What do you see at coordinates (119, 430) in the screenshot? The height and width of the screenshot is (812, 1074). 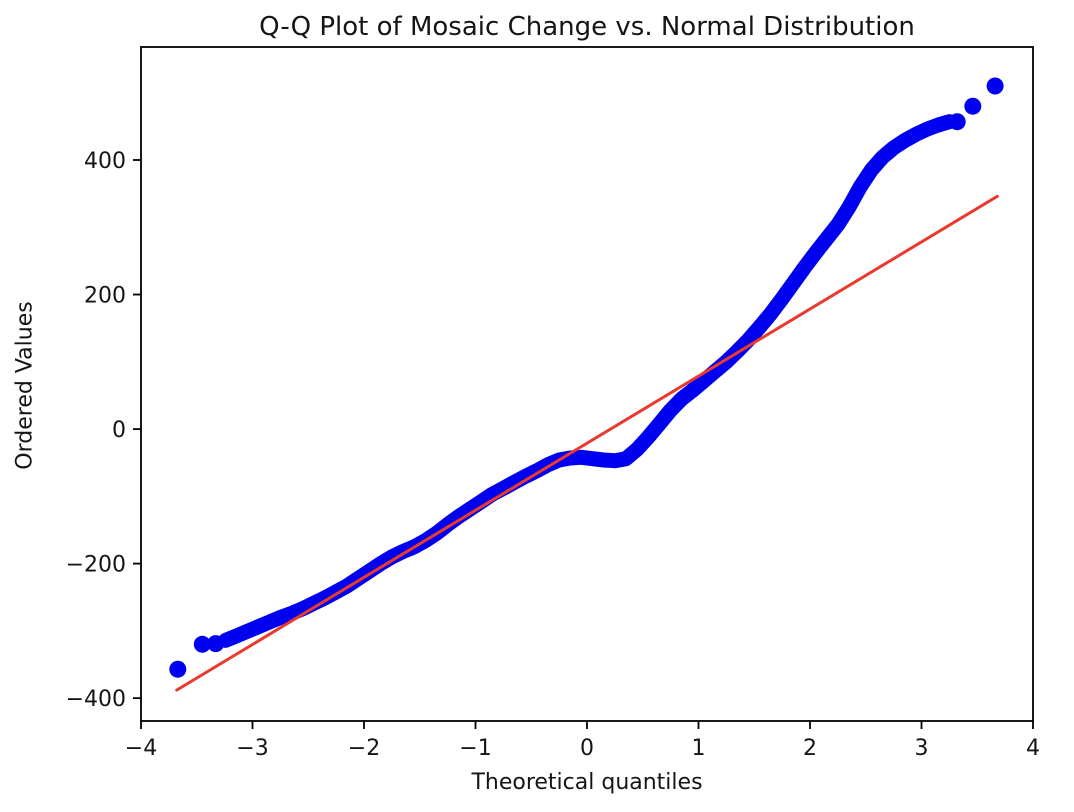 I see `y-tick-label: 0` at bounding box center [119, 430].